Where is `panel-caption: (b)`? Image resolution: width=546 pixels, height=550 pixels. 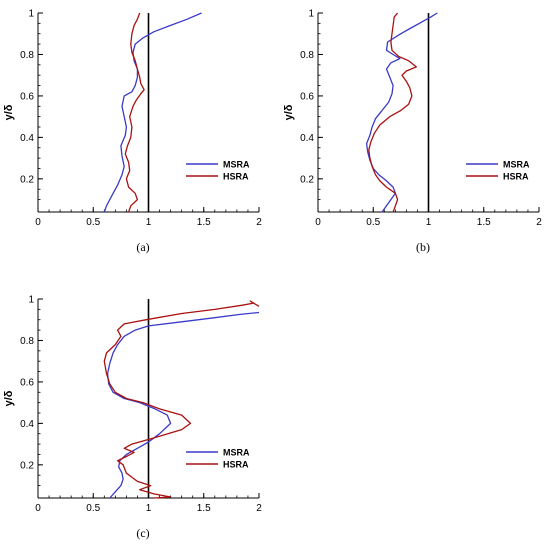 panel-caption: (b) is located at coordinates (423, 247).